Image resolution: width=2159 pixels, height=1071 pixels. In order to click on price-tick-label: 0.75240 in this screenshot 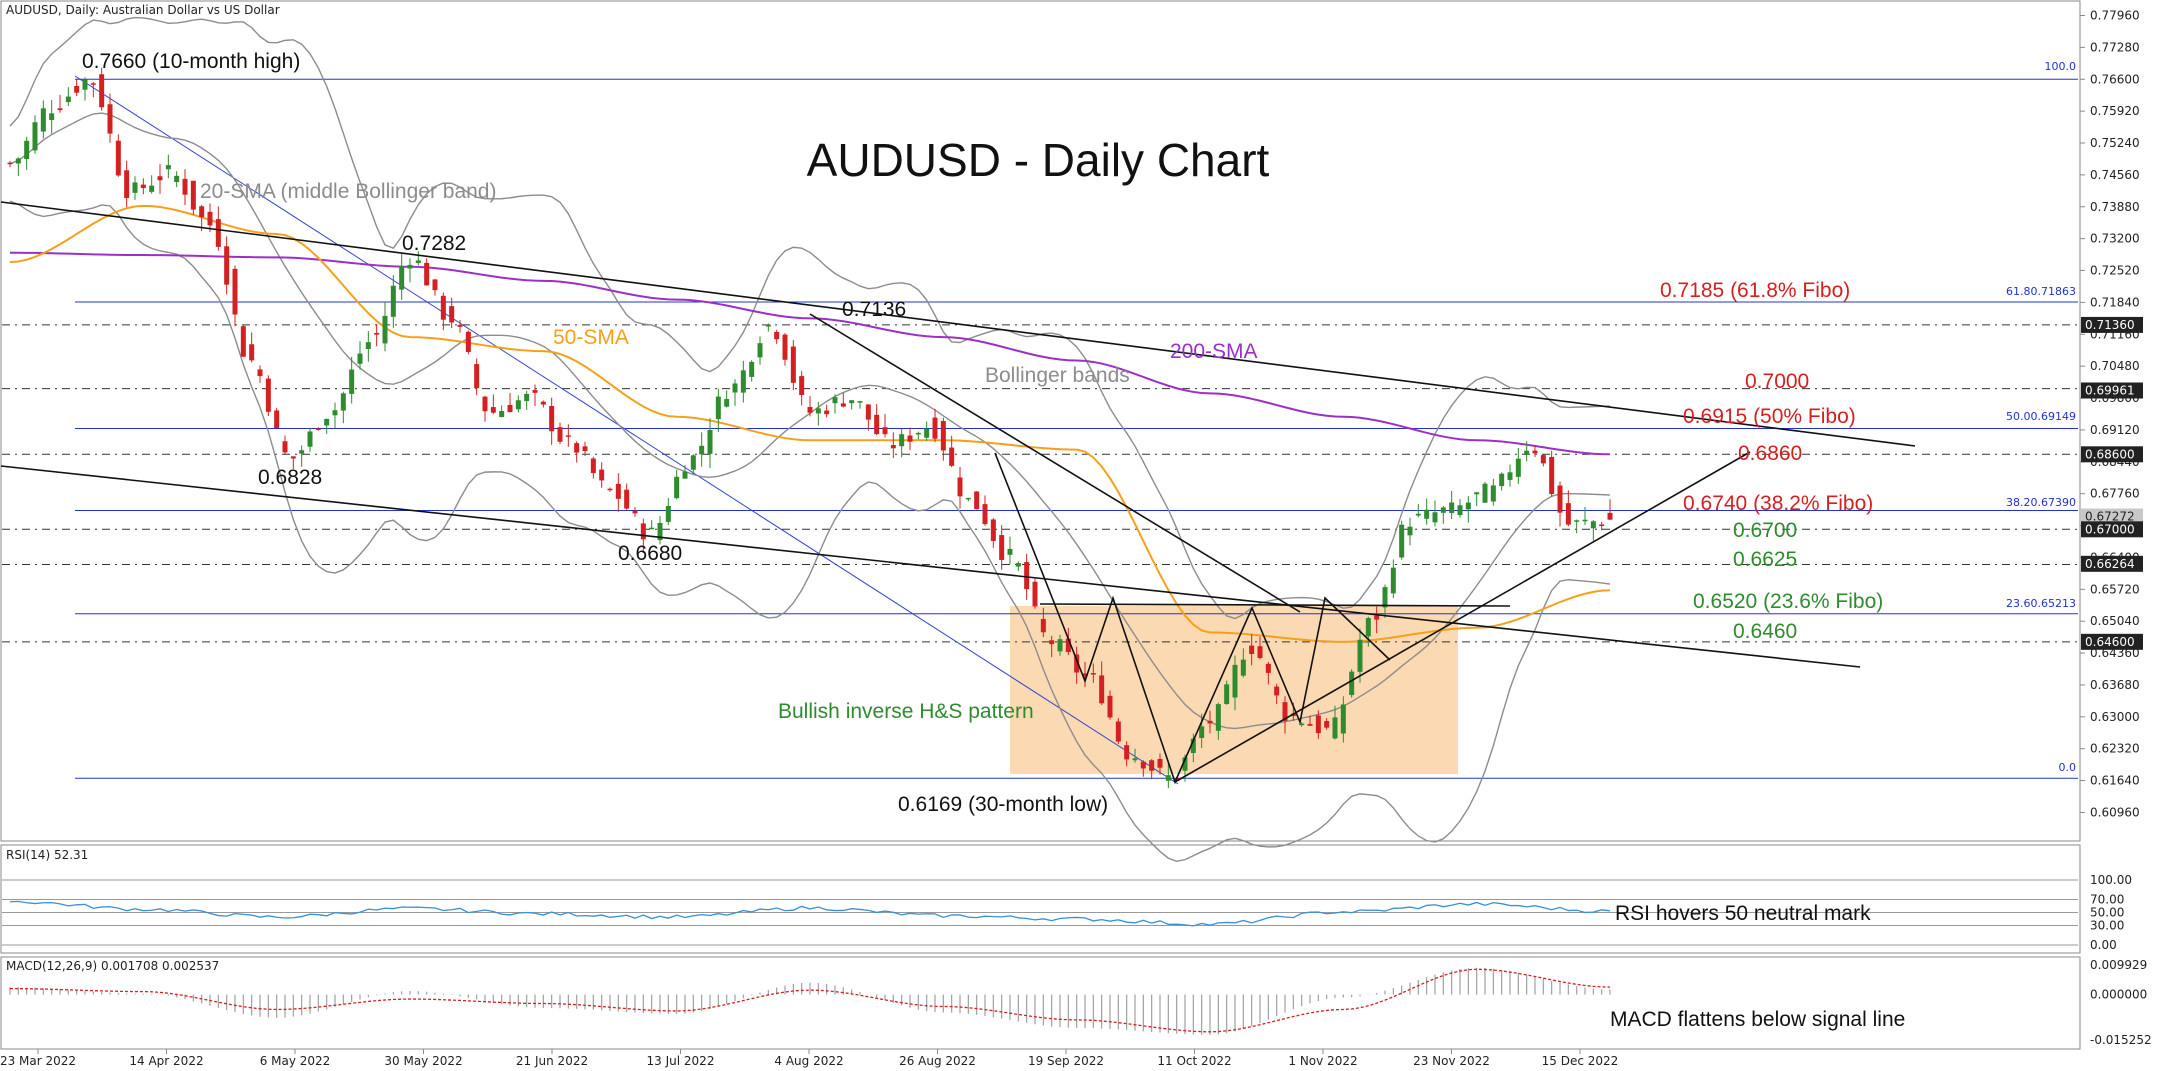, I will do `click(2115, 143)`.